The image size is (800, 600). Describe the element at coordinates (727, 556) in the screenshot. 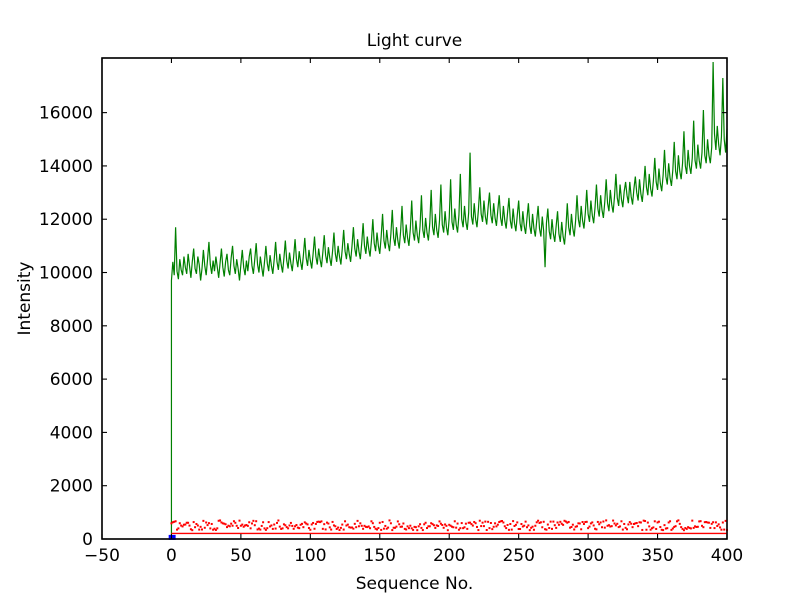

I see `xtick-label: 400` at that location.